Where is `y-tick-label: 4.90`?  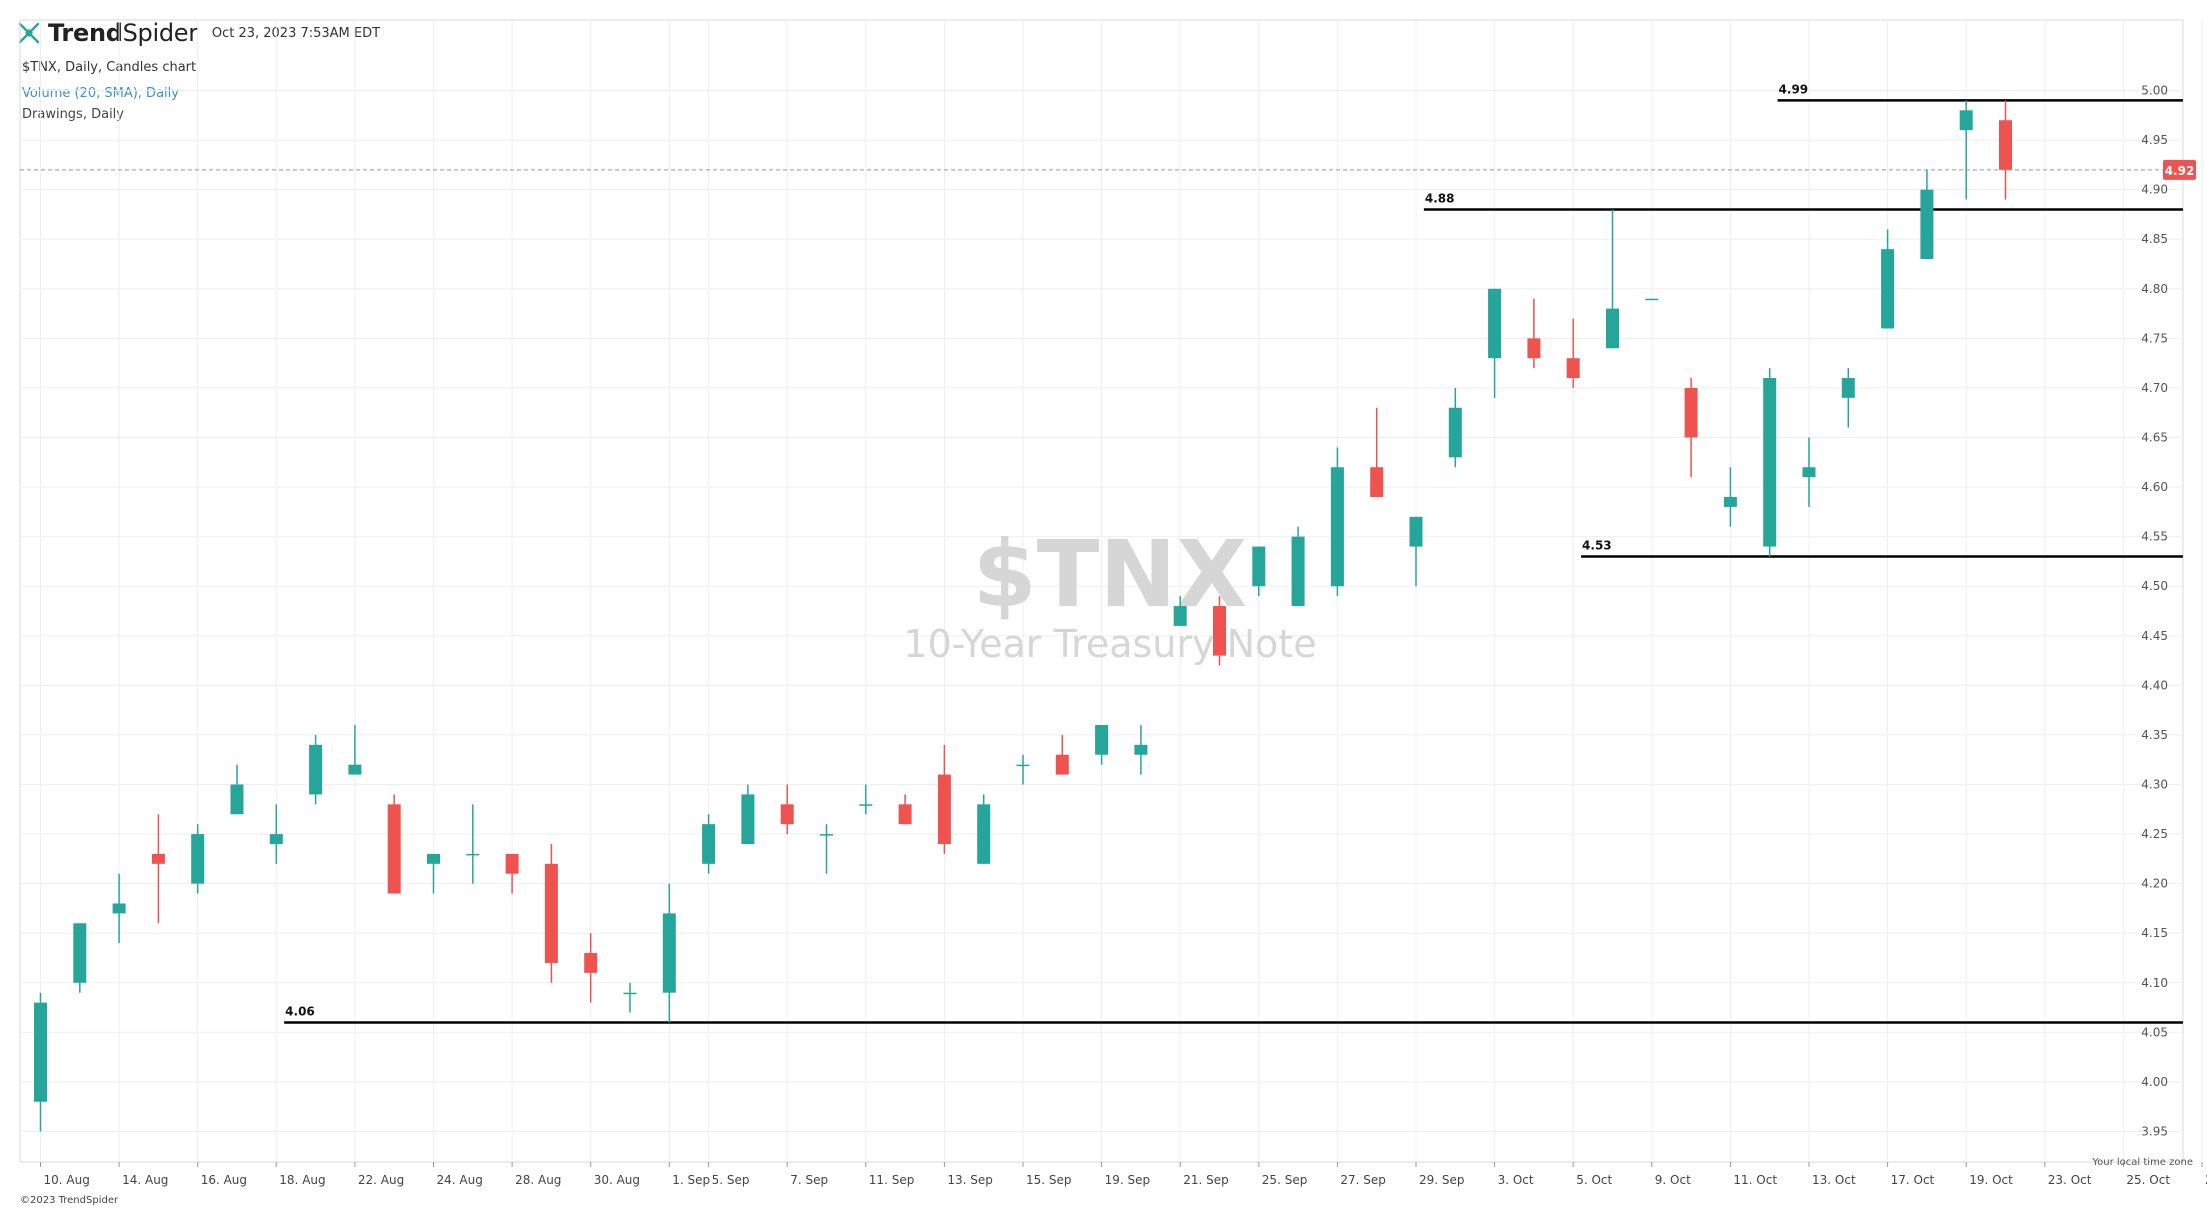
y-tick-label: 4.90 is located at coordinates (2154, 190).